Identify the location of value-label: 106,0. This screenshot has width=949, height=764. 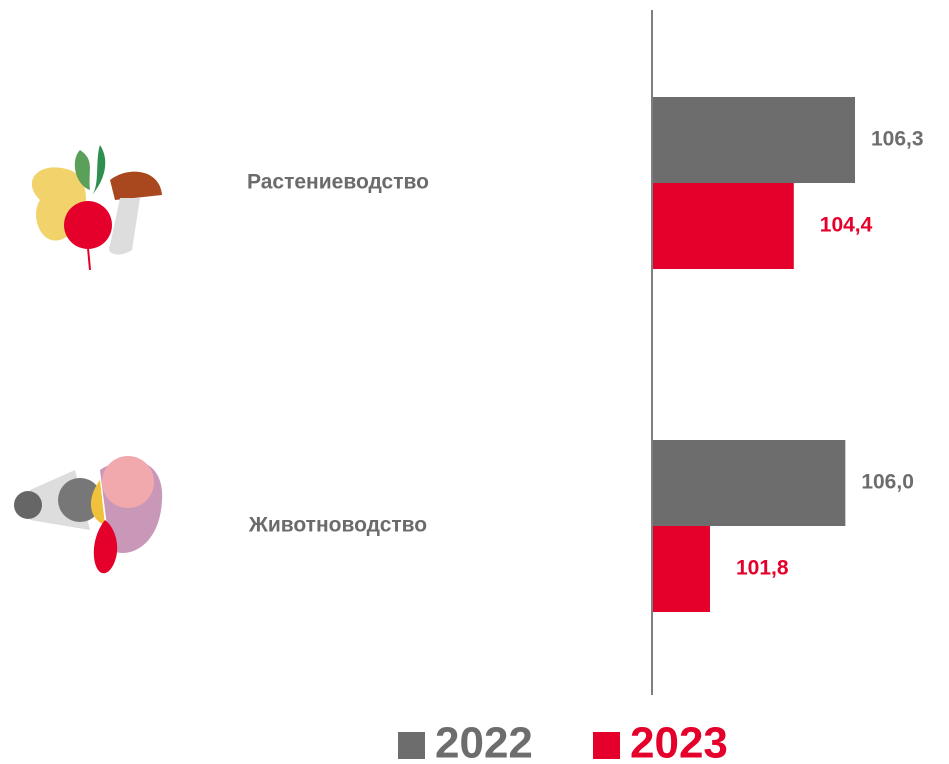
(887, 482).